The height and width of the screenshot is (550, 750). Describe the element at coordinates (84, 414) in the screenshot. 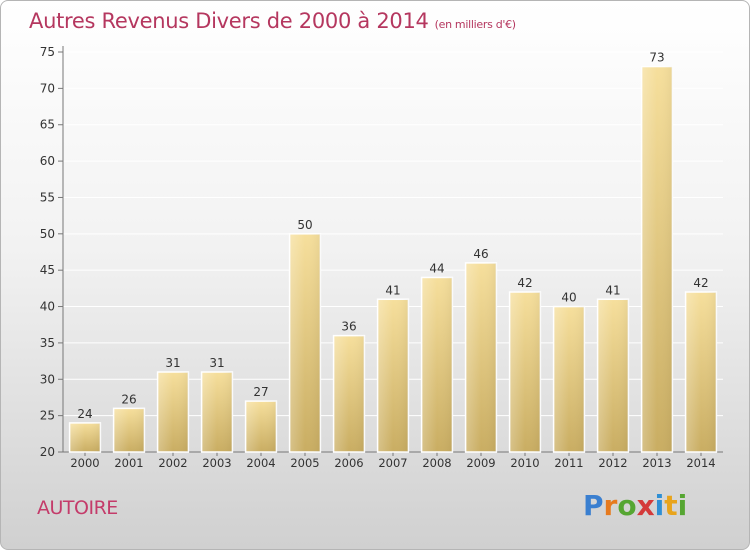

I see `value-label-2000: 24` at that location.